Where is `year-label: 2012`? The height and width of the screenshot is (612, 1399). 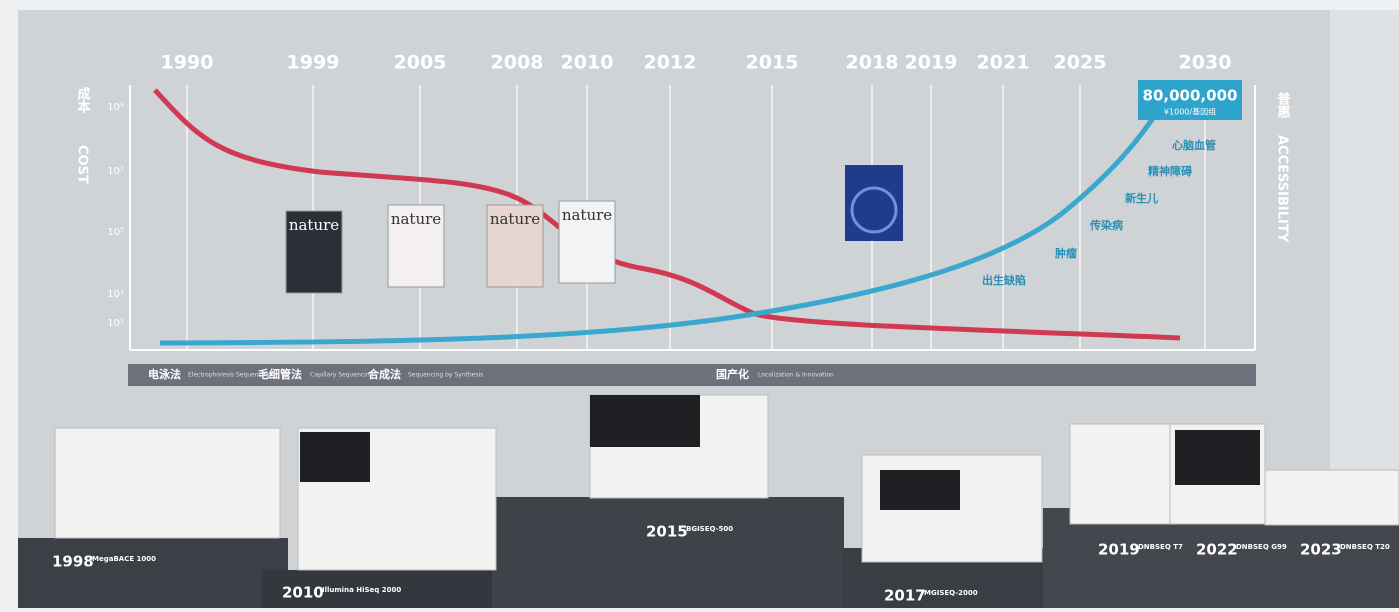
year-label: 2012 is located at coordinates (670, 63).